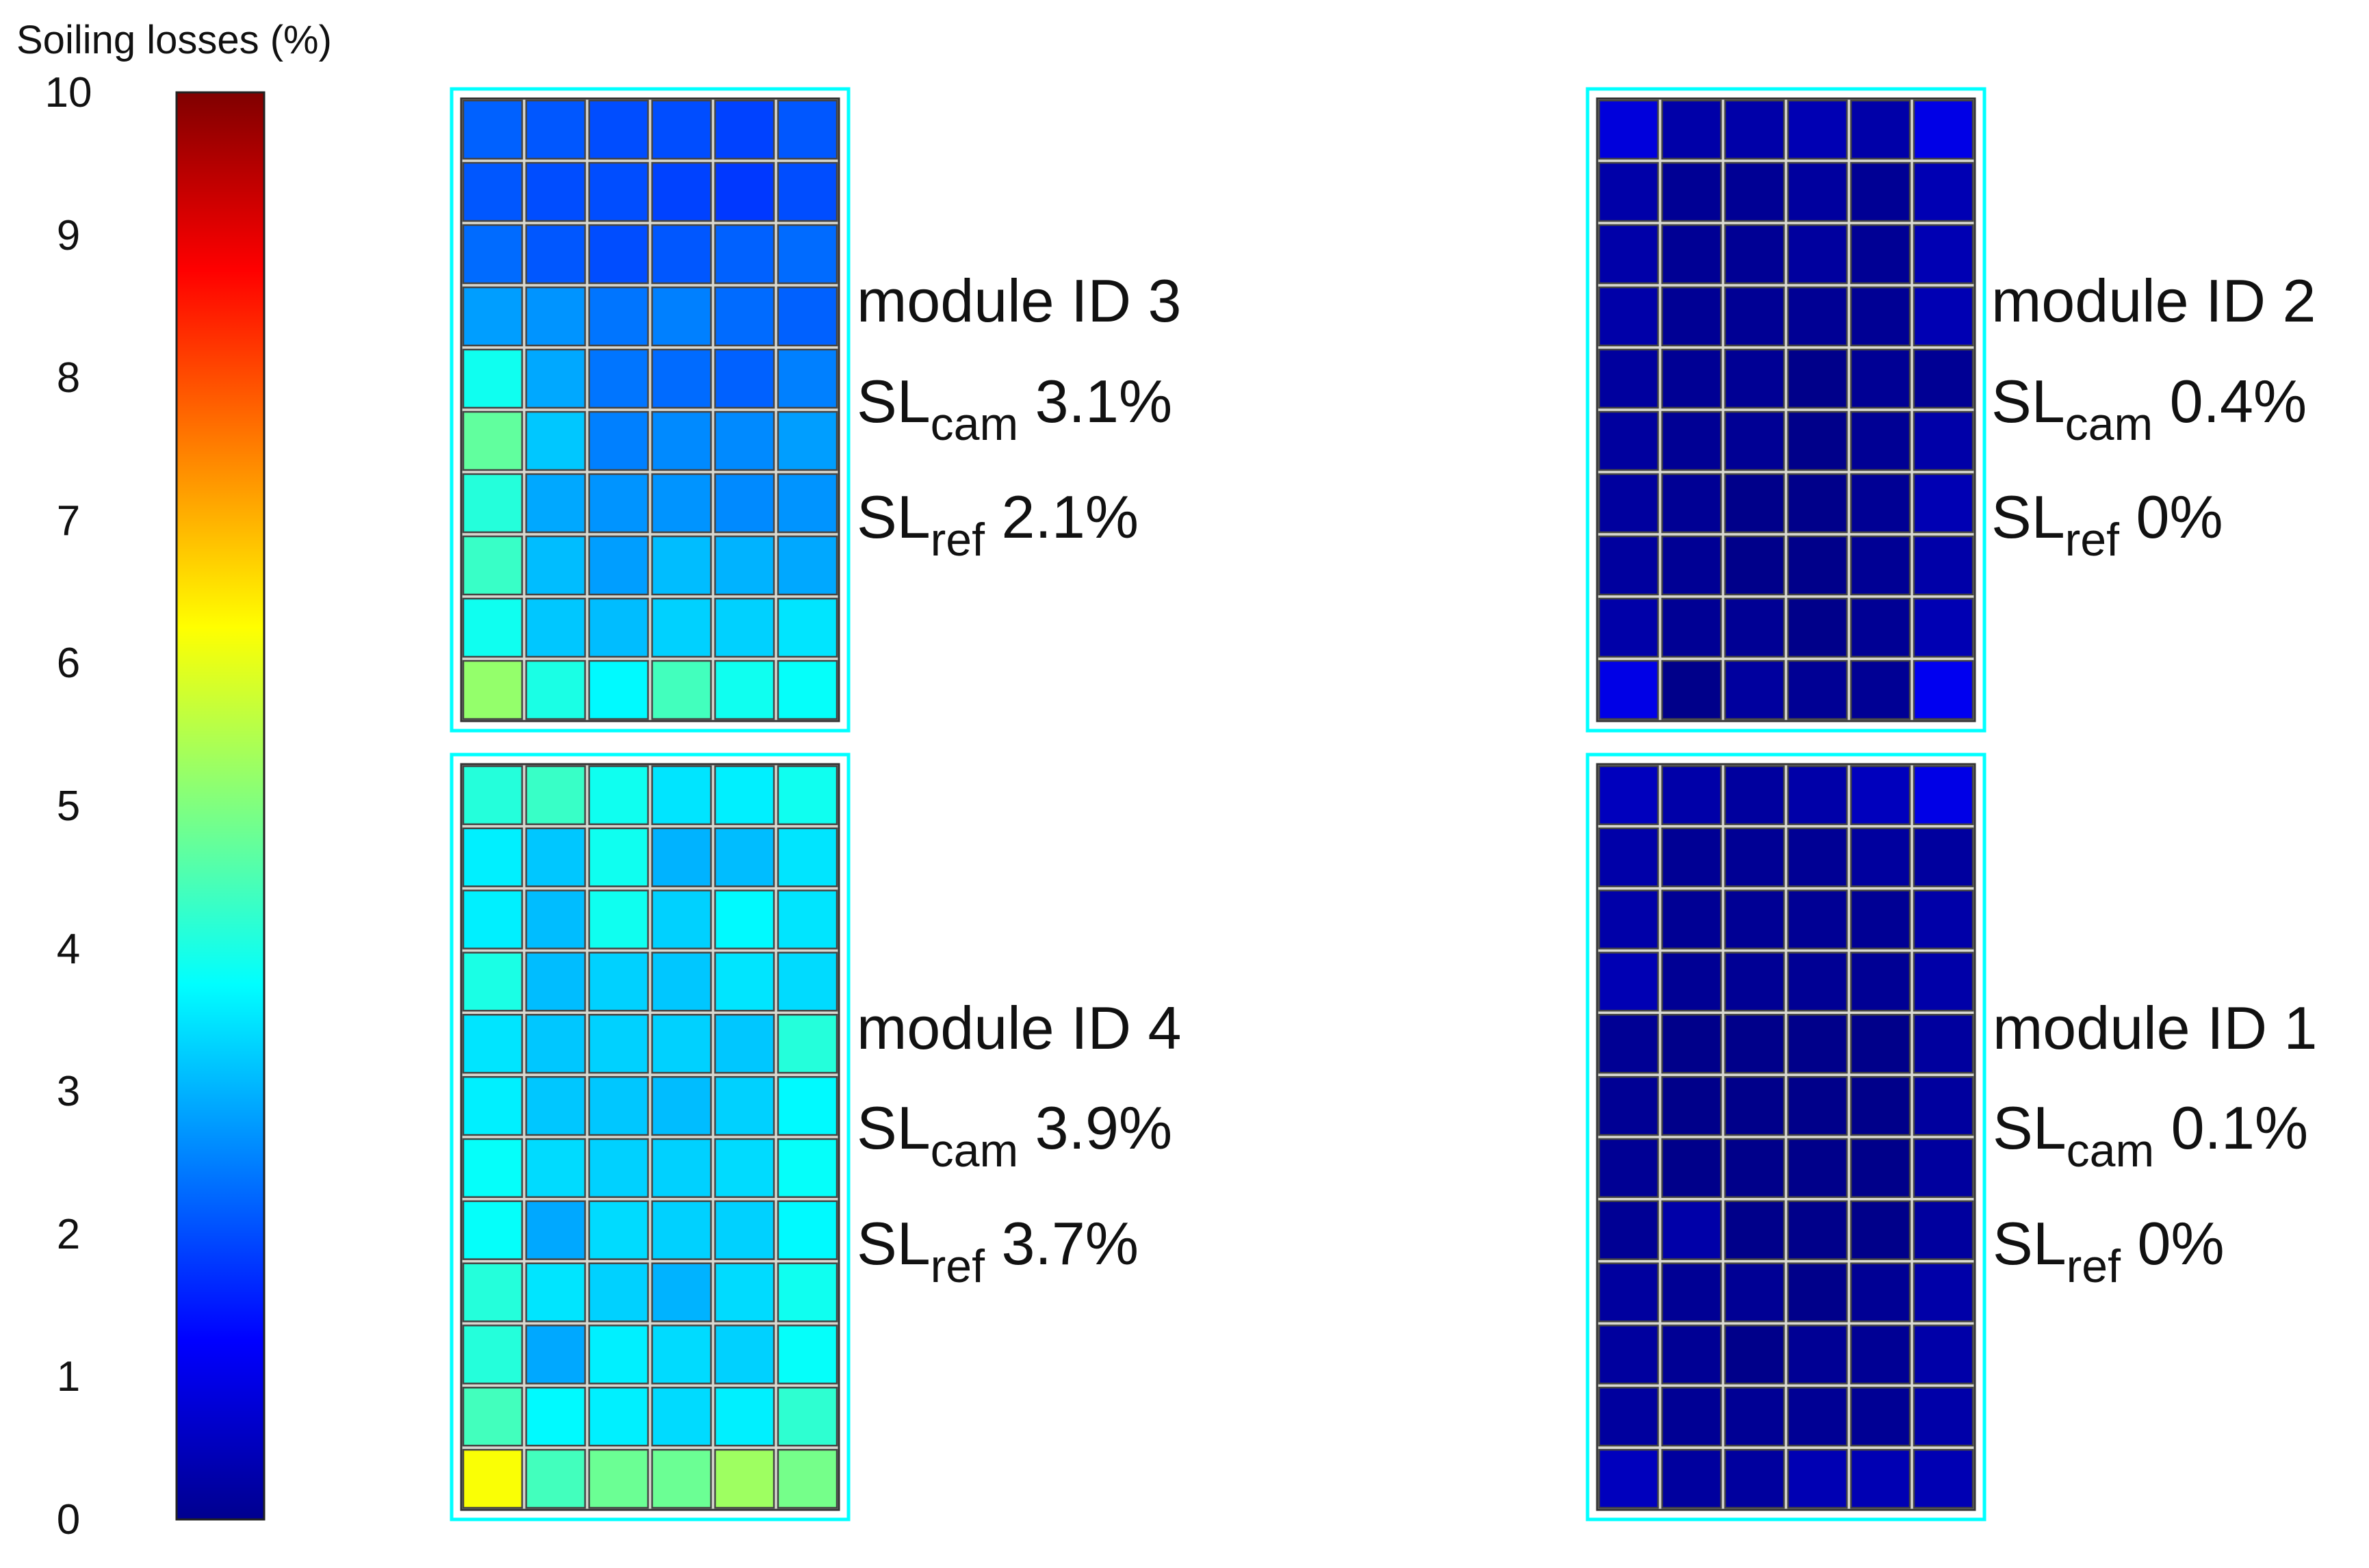 This screenshot has width=2369, height=1568. What do you see at coordinates (68, 949) in the screenshot?
I see `colorbar-tick-label: 4` at bounding box center [68, 949].